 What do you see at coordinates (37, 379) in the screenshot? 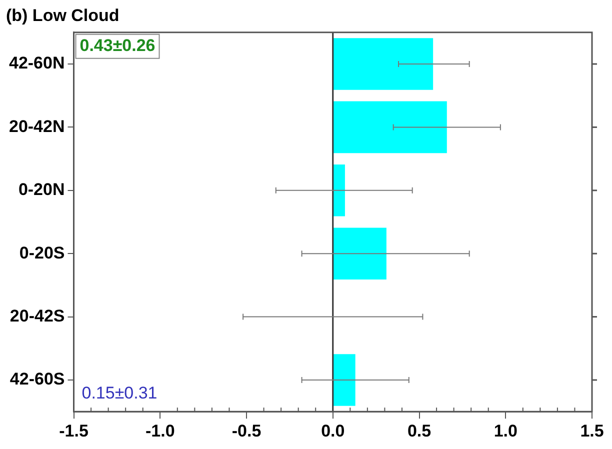
I see `y-tick-label: 42-60S` at bounding box center [37, 379].